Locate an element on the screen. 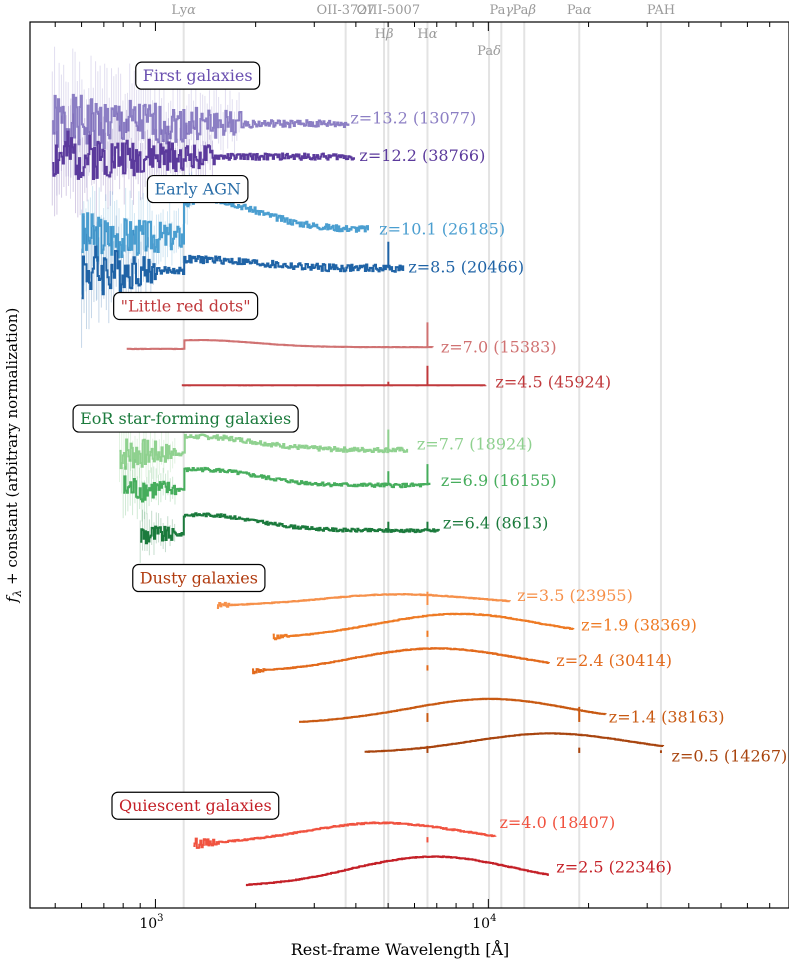 Image resolution: width=789 pixels, height=967 pixels. group-label-5: Quiescent galaxies is located at coordinates (195, 805).